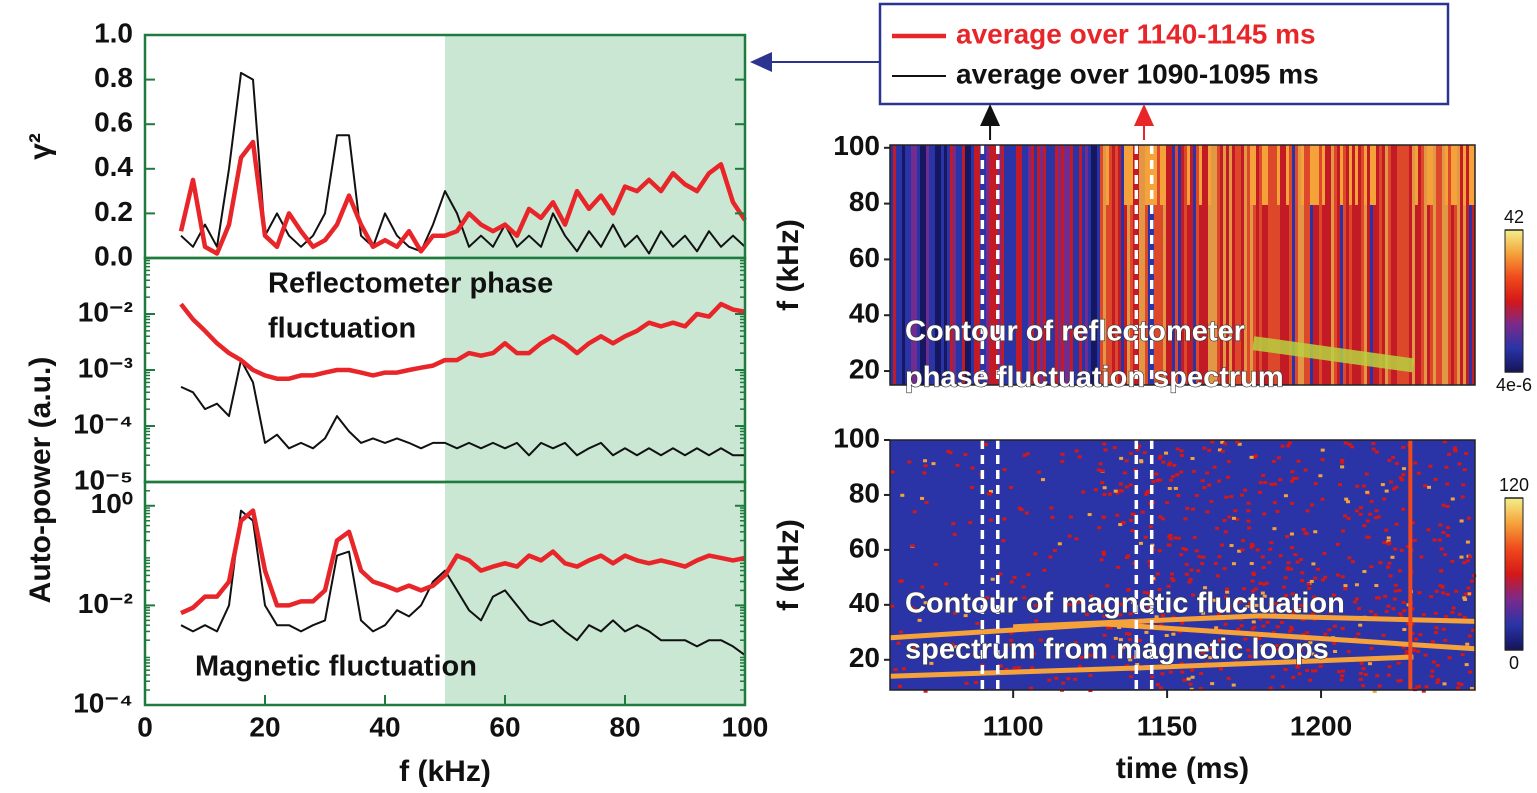  I want to click on y-tick-label: 0.4, so click(113, 166).